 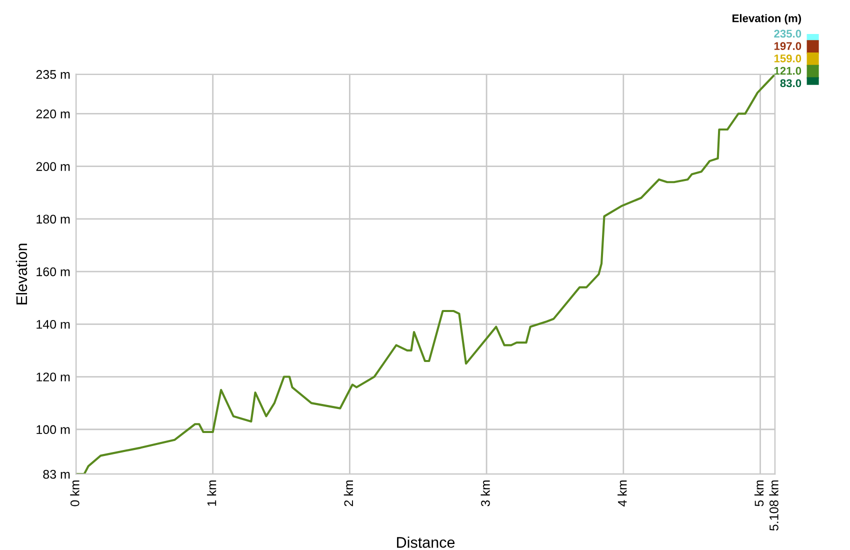 I want to click on y-tick-label: 83 m, so click(x=56, y=474).